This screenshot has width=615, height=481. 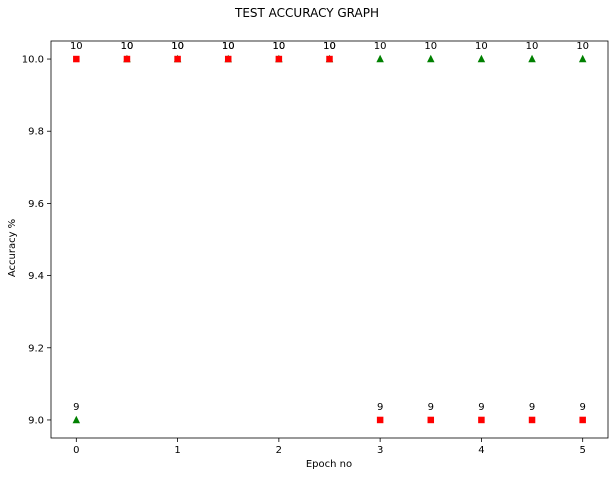 What do you see at coordinates (33, 60) in the screenshot?
I see `y-tick-label: 10.0` at bounding box center [33, 60].